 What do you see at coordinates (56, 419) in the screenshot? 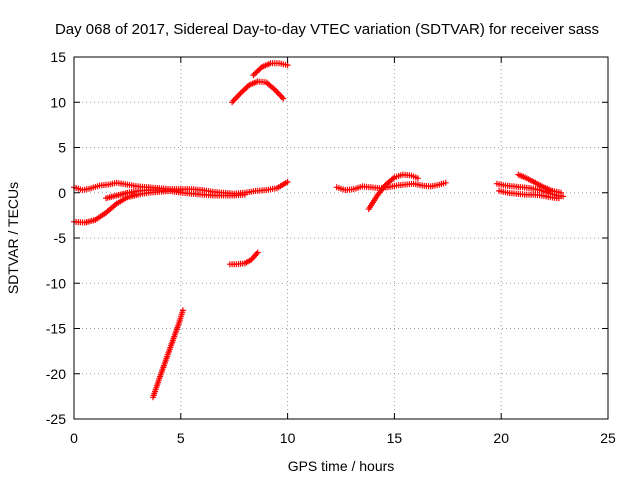
I see `y-tick-label: -25` at bounding box center [56, 419].